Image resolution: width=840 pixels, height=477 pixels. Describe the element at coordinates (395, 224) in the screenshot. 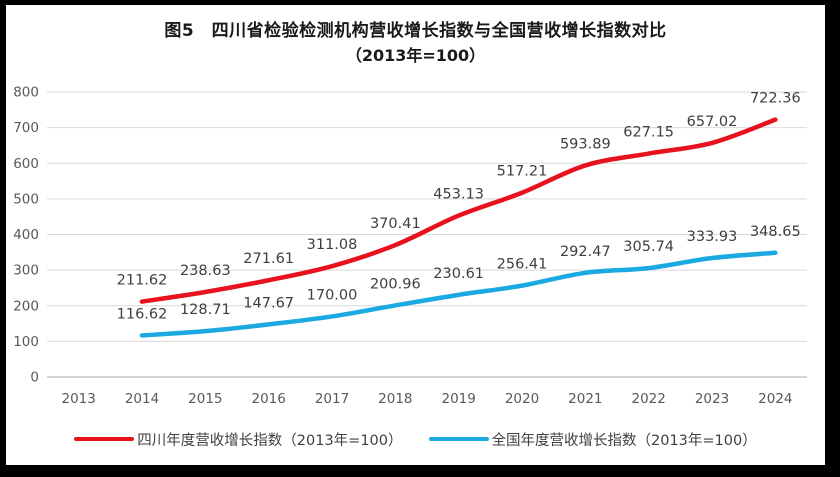

I see `data-label-sichuan: 370.41` at that location.